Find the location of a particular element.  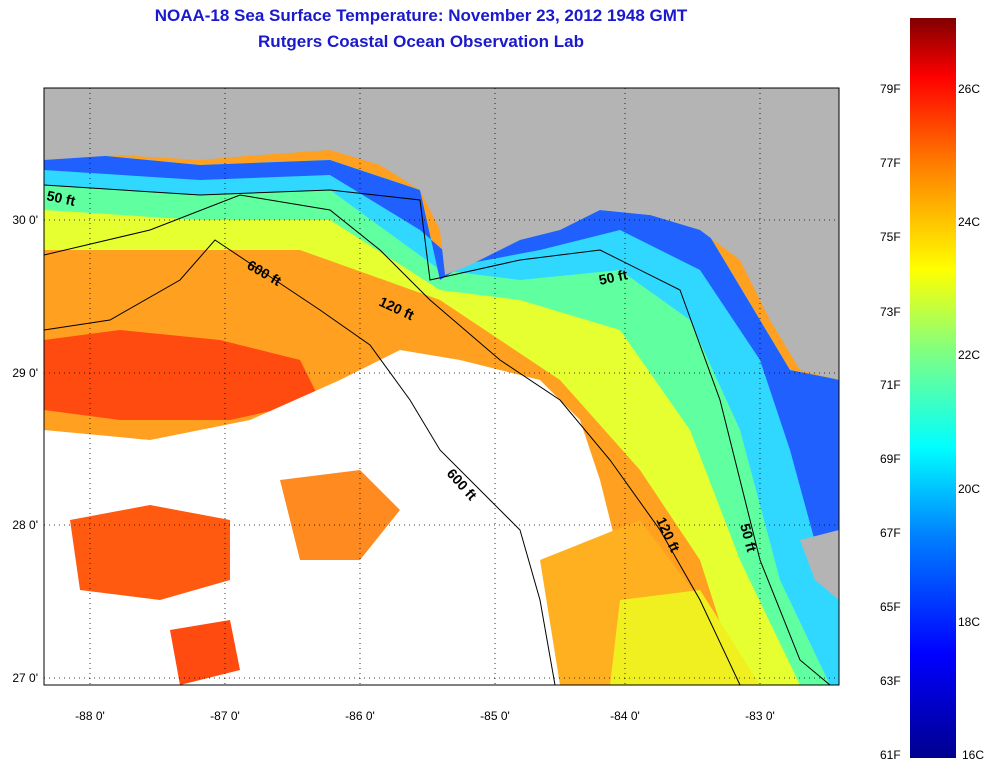

colorbar-f-label: 63F is located at coordinates (890, 681).